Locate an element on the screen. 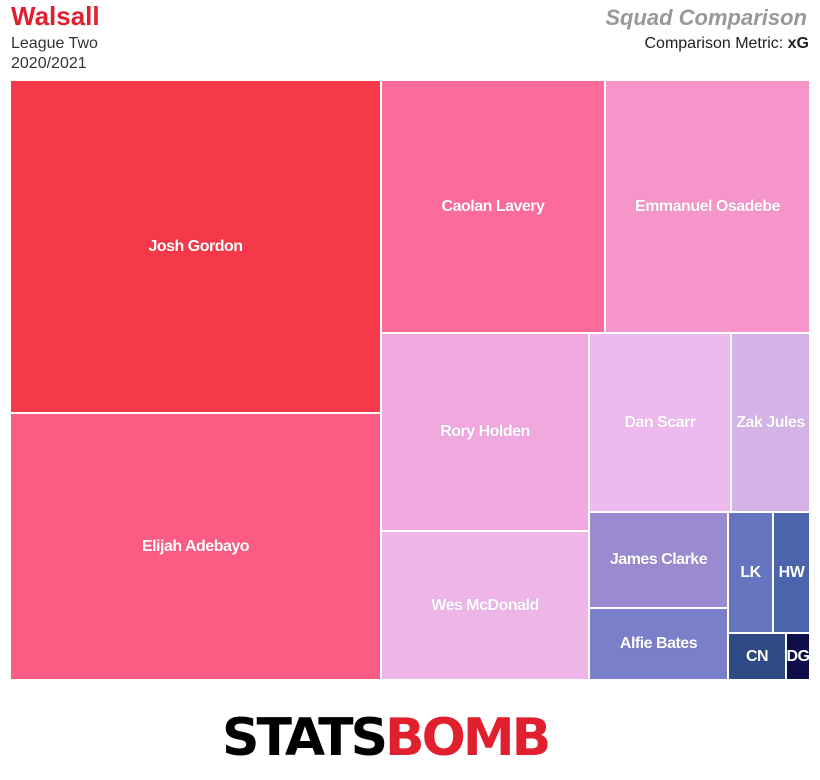 This screenshot has height=780, width=820. treemap-tile: DG is located at coordinates (798, 656).